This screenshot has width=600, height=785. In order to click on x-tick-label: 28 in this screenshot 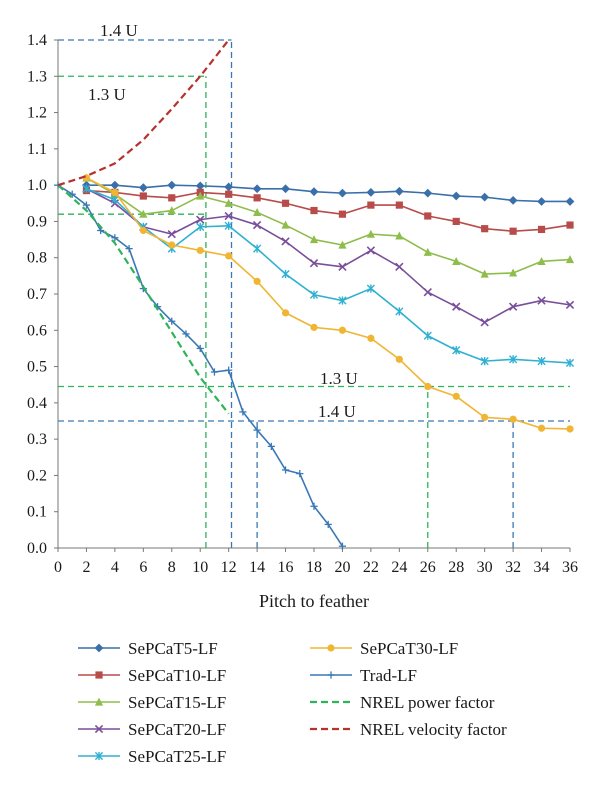, I will do `click(456, 567)`.